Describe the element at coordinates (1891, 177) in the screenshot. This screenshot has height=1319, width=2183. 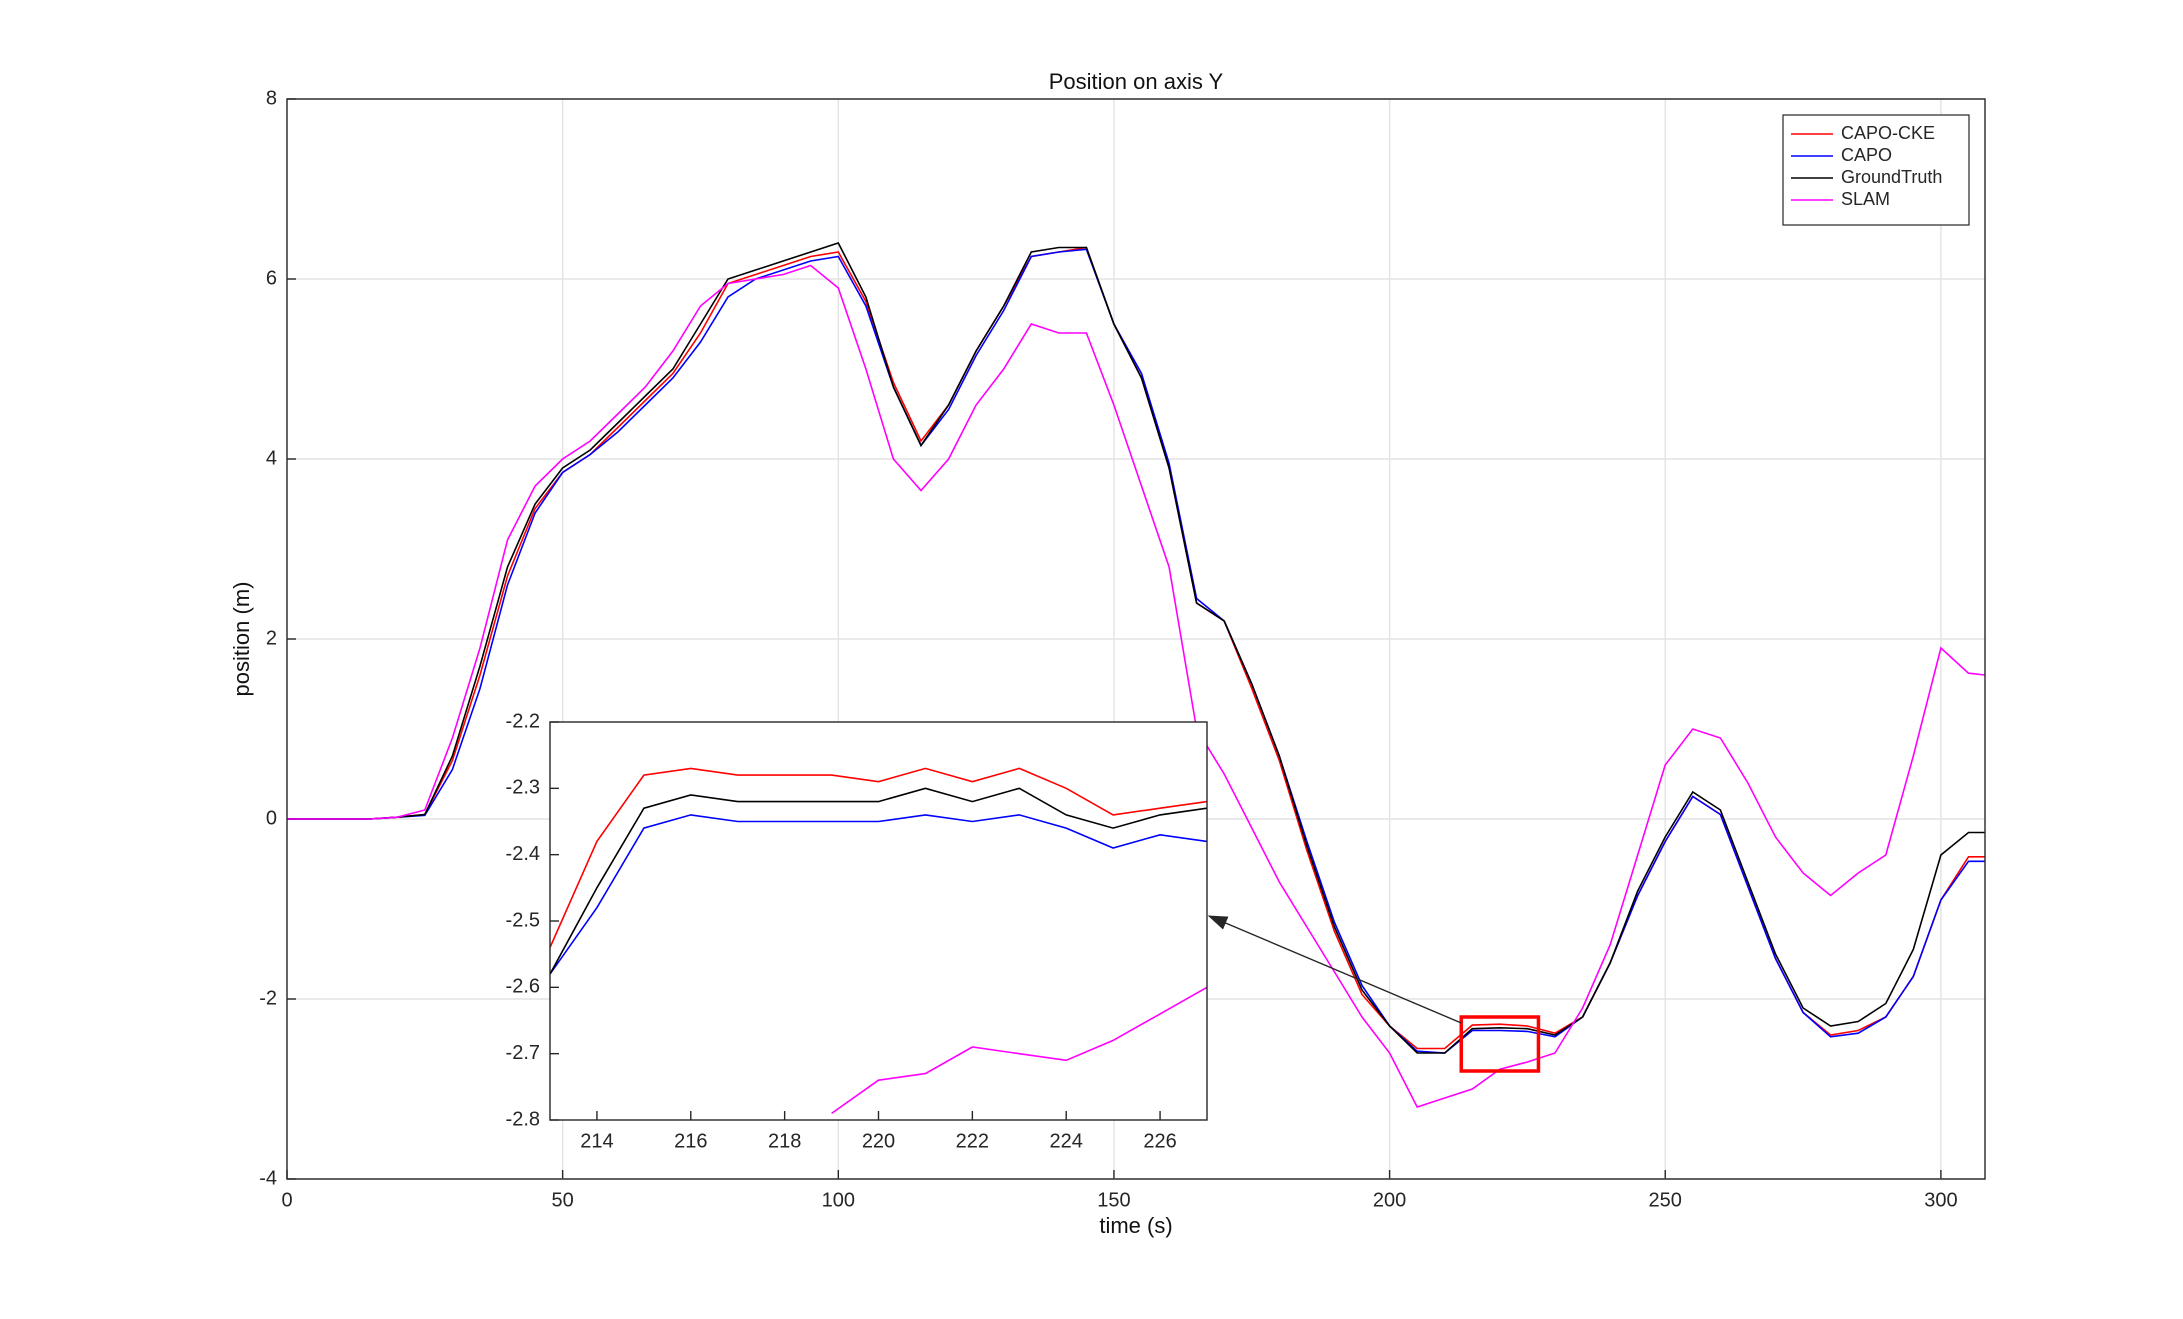
I see `legend-label: GroundTruth` at that location.